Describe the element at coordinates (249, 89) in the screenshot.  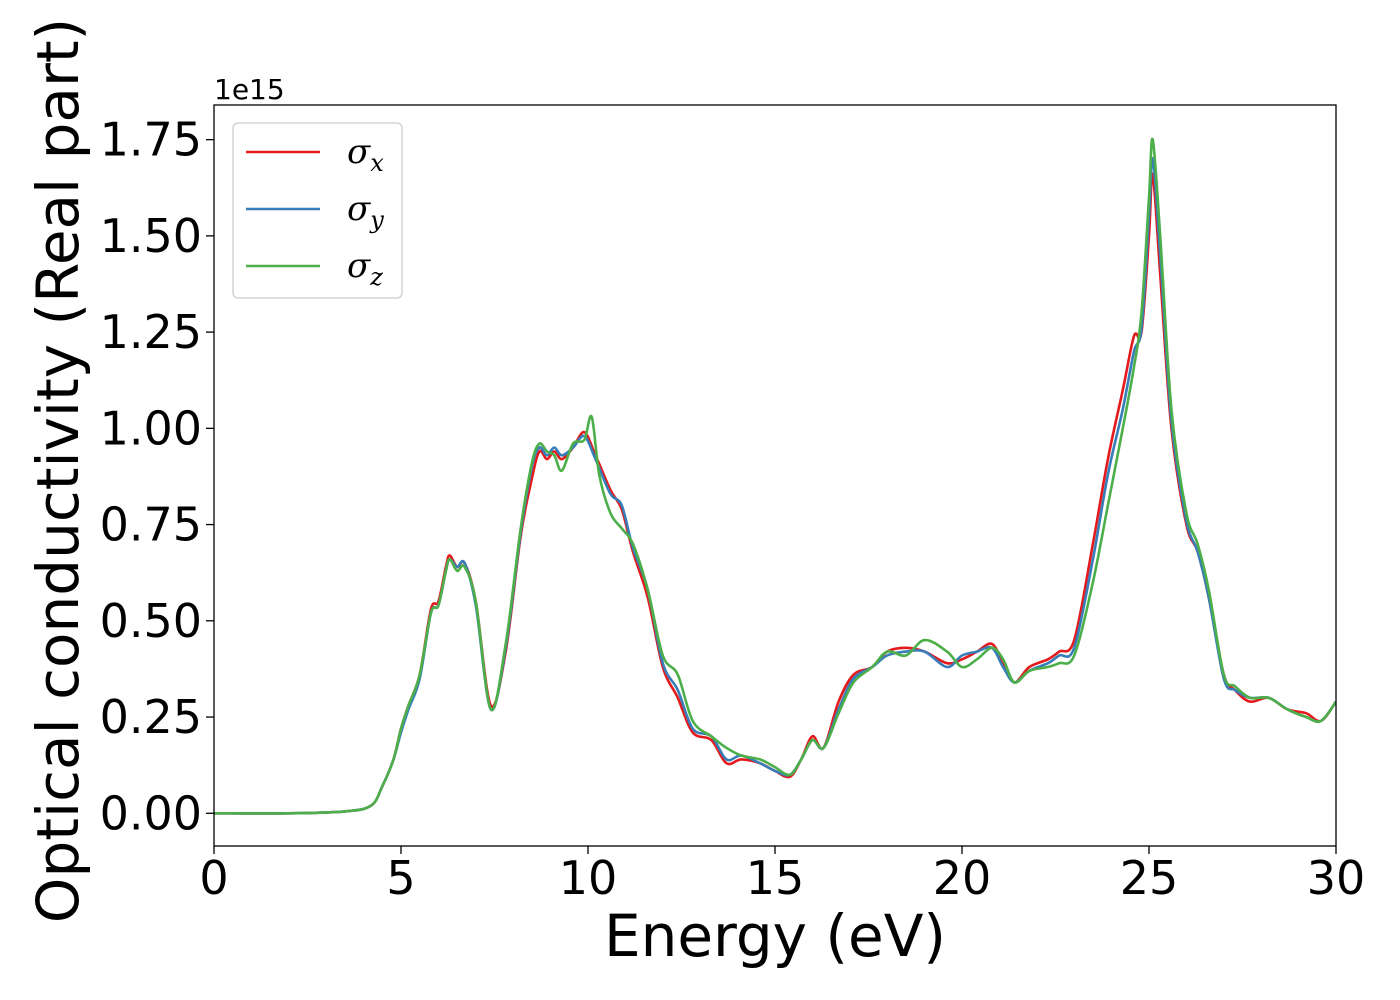
I see `y-offset-label: 1e15` at that location.